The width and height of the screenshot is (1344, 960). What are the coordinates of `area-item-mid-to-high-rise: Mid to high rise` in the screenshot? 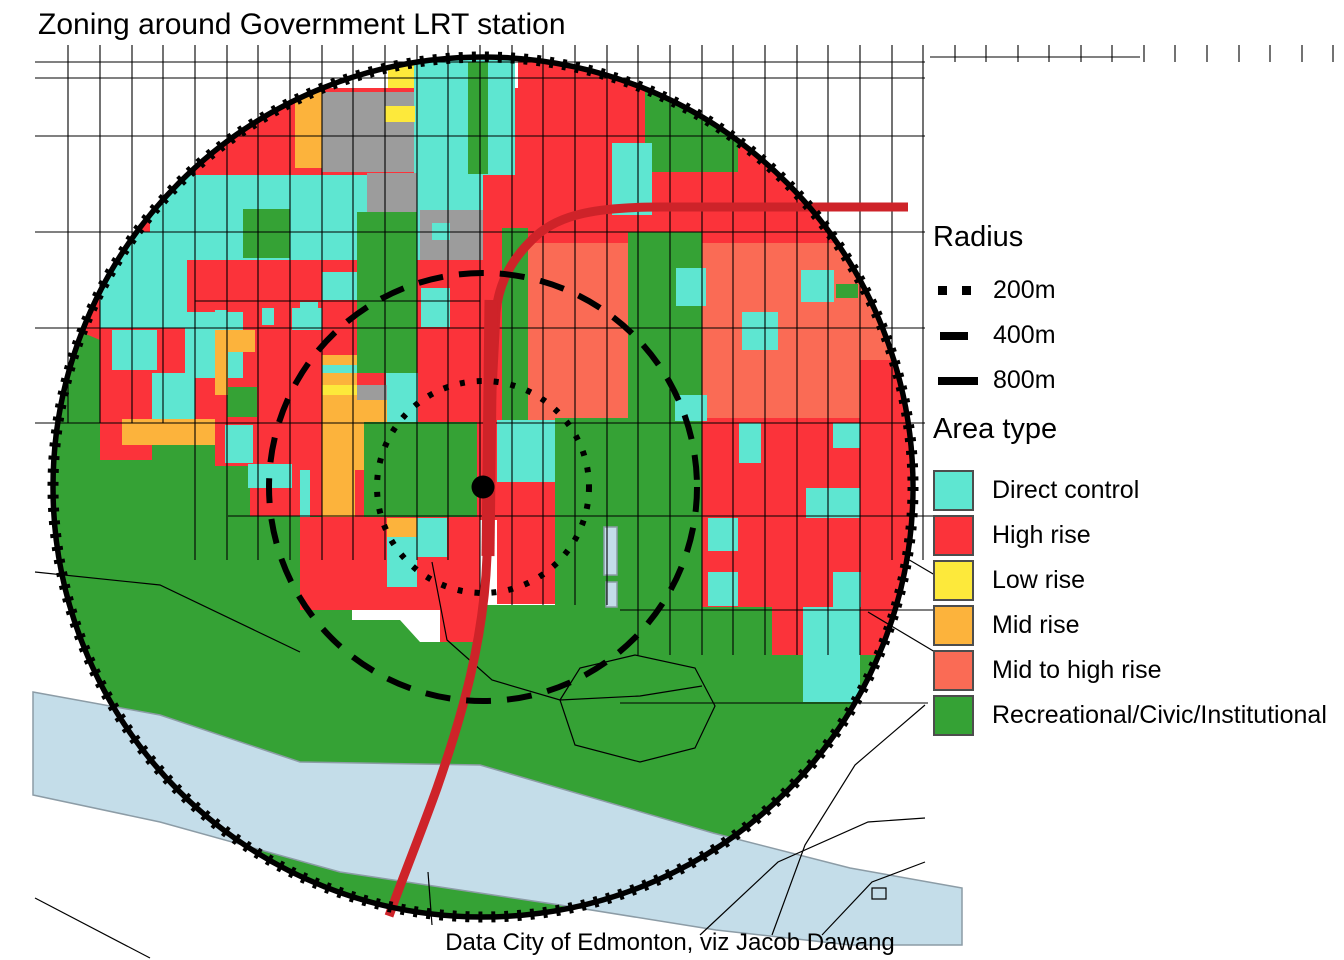 It's located at (1130, 670).